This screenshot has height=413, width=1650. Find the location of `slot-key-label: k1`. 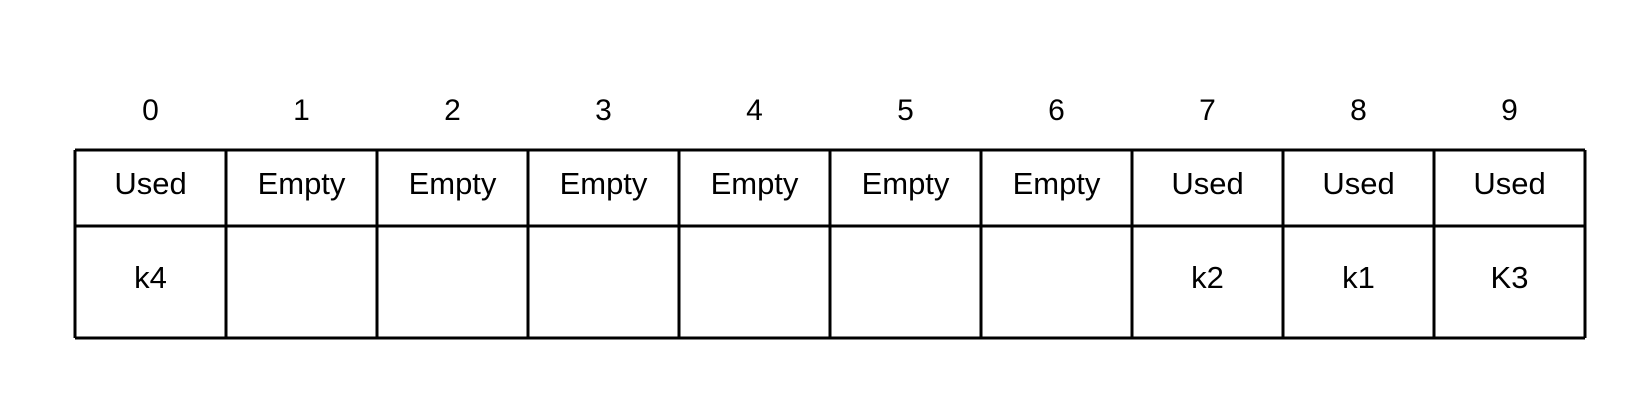

slot-key-label: k1 is located at coordinates (1358, 277).